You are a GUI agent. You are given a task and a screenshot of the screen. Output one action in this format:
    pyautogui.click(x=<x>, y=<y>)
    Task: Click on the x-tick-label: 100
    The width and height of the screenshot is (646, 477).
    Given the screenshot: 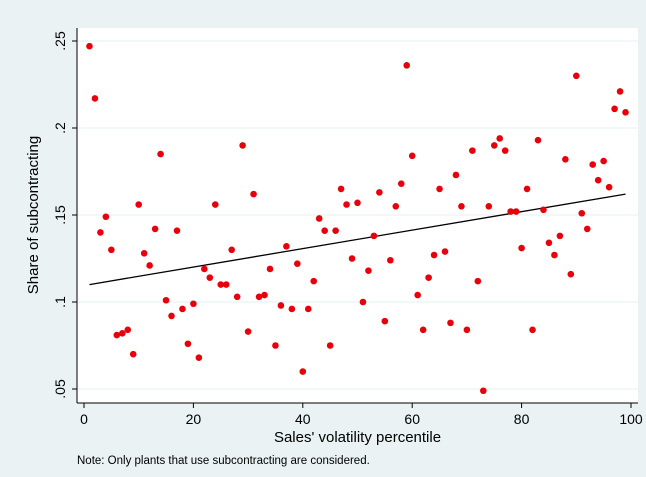 What is the action you would take?
    pyautogui.click(x=631, y=419)
    